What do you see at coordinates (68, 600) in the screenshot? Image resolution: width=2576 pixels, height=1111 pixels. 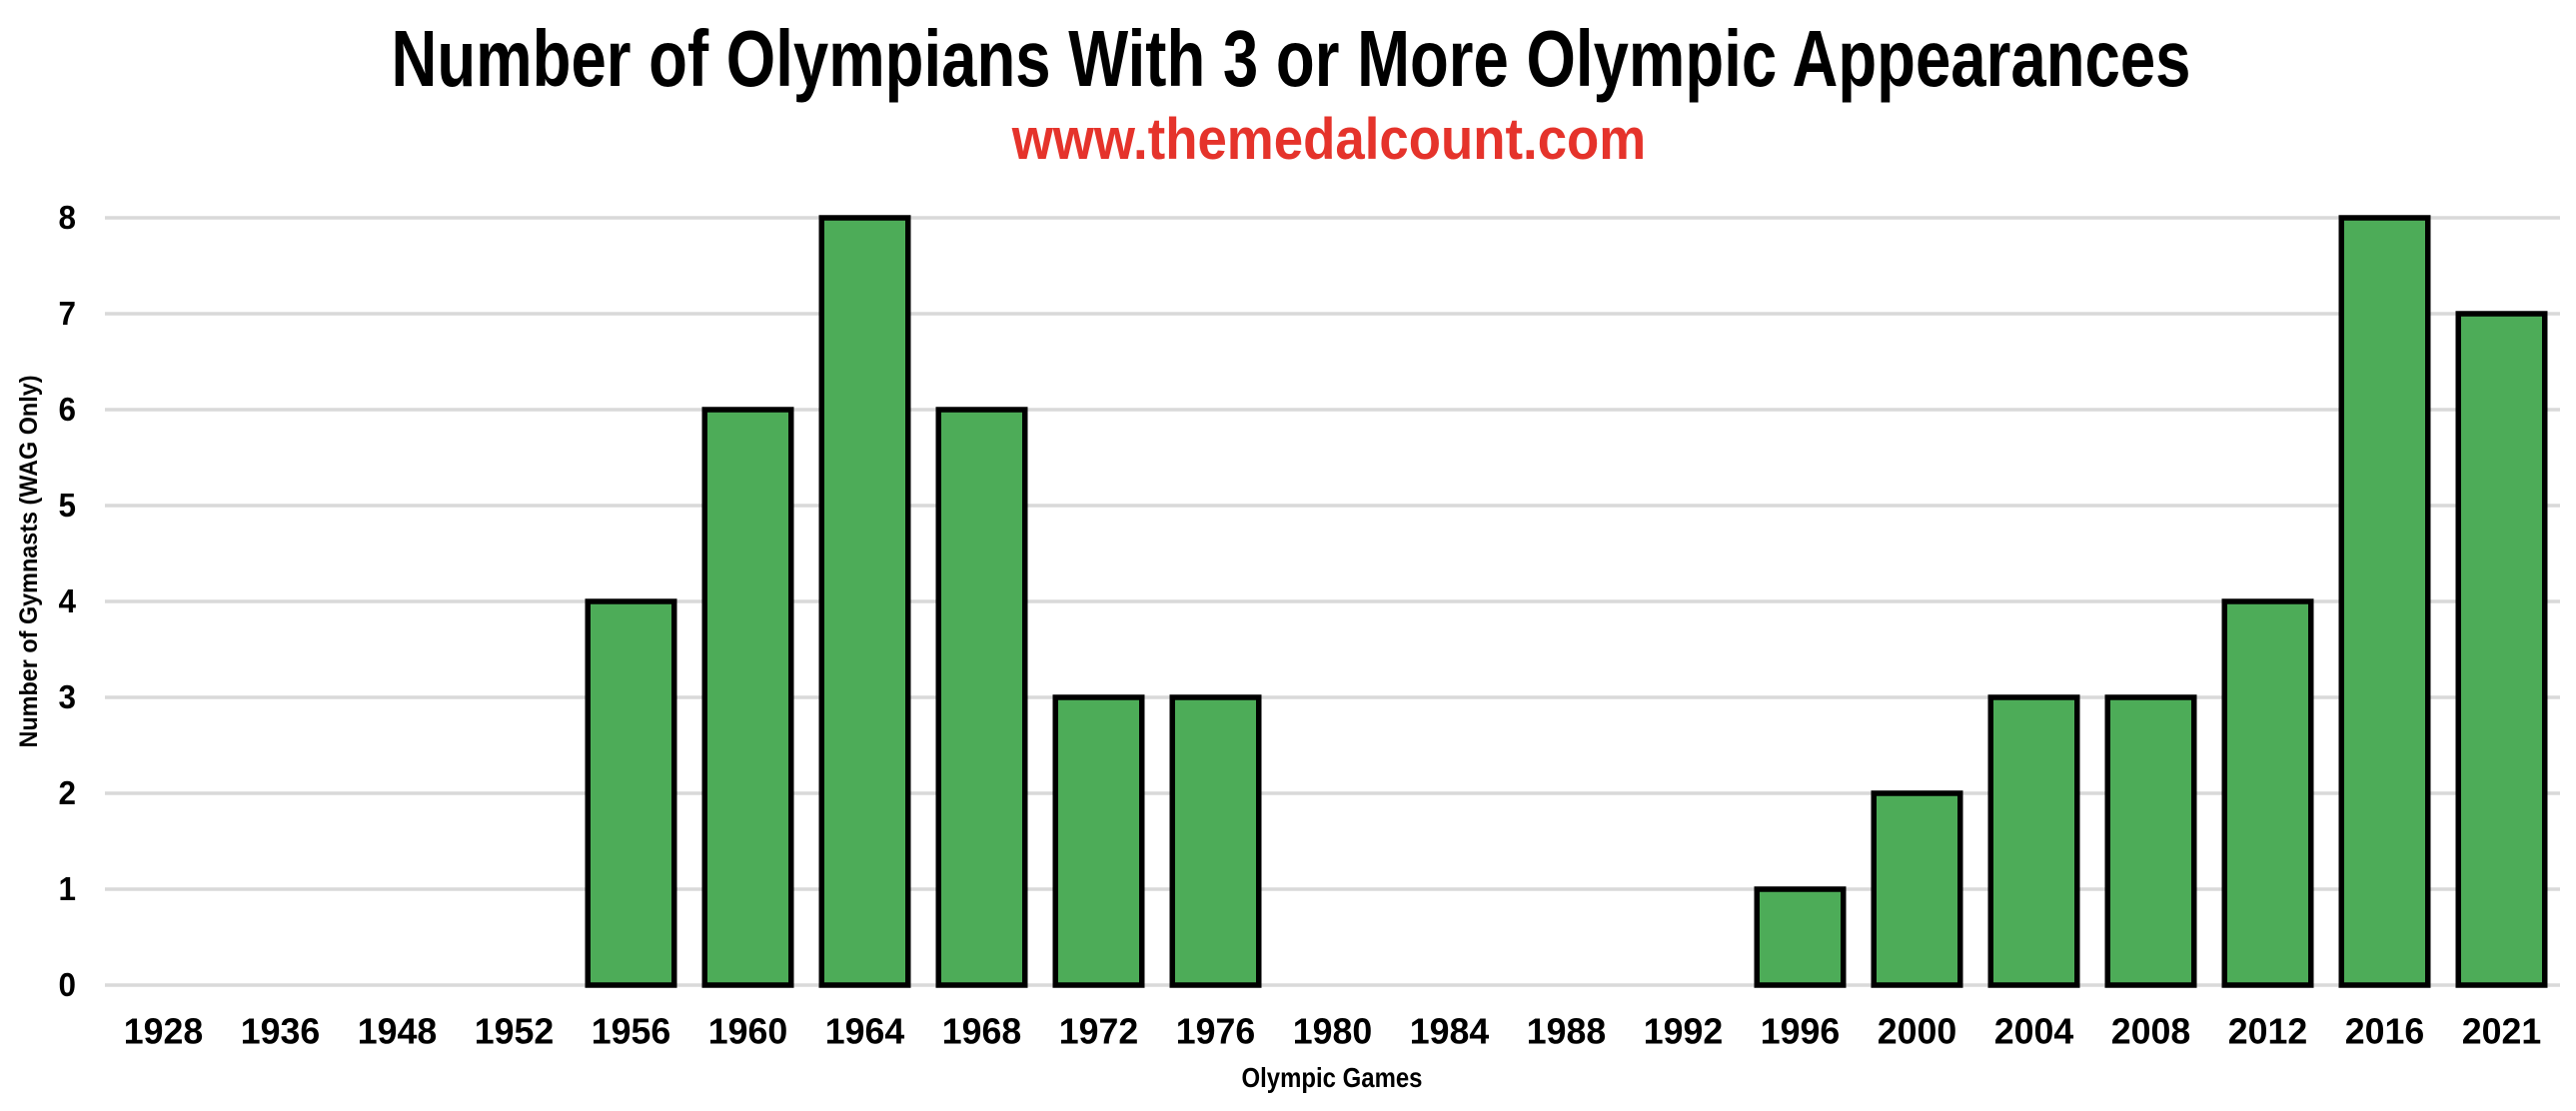 I see `svg-text: 4` at bounding box center [68, 600].